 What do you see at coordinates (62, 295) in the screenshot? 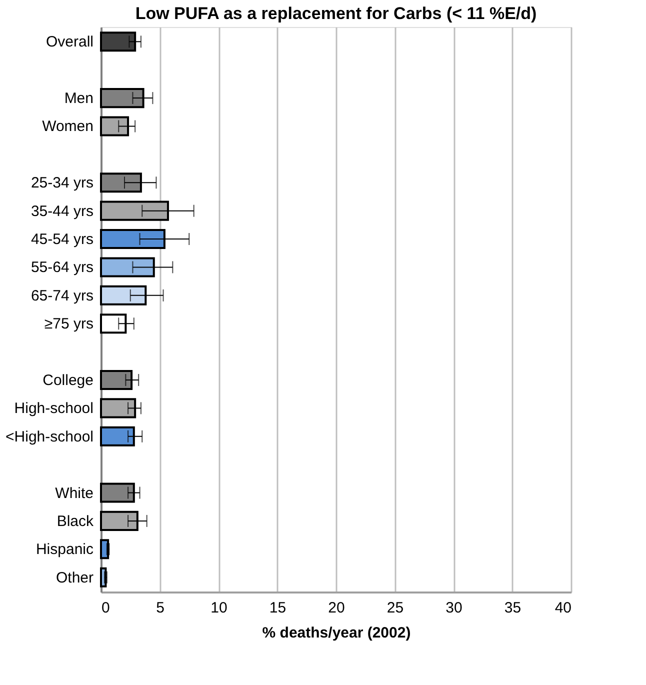
I see `y-tick-label: 65-74 yrs` at bounding box center [62, 295].